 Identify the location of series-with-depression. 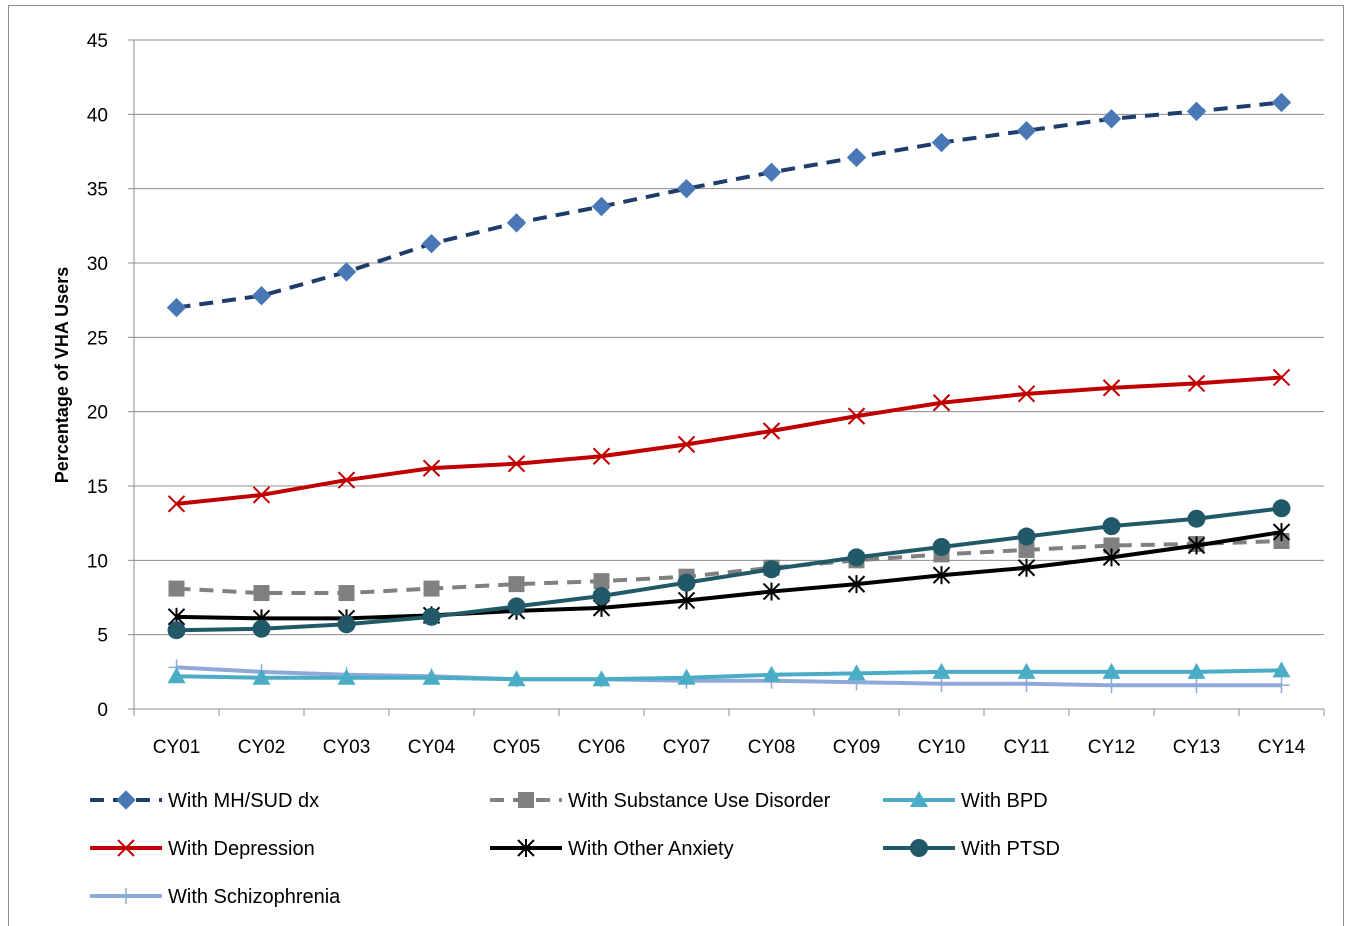
(729, 440).